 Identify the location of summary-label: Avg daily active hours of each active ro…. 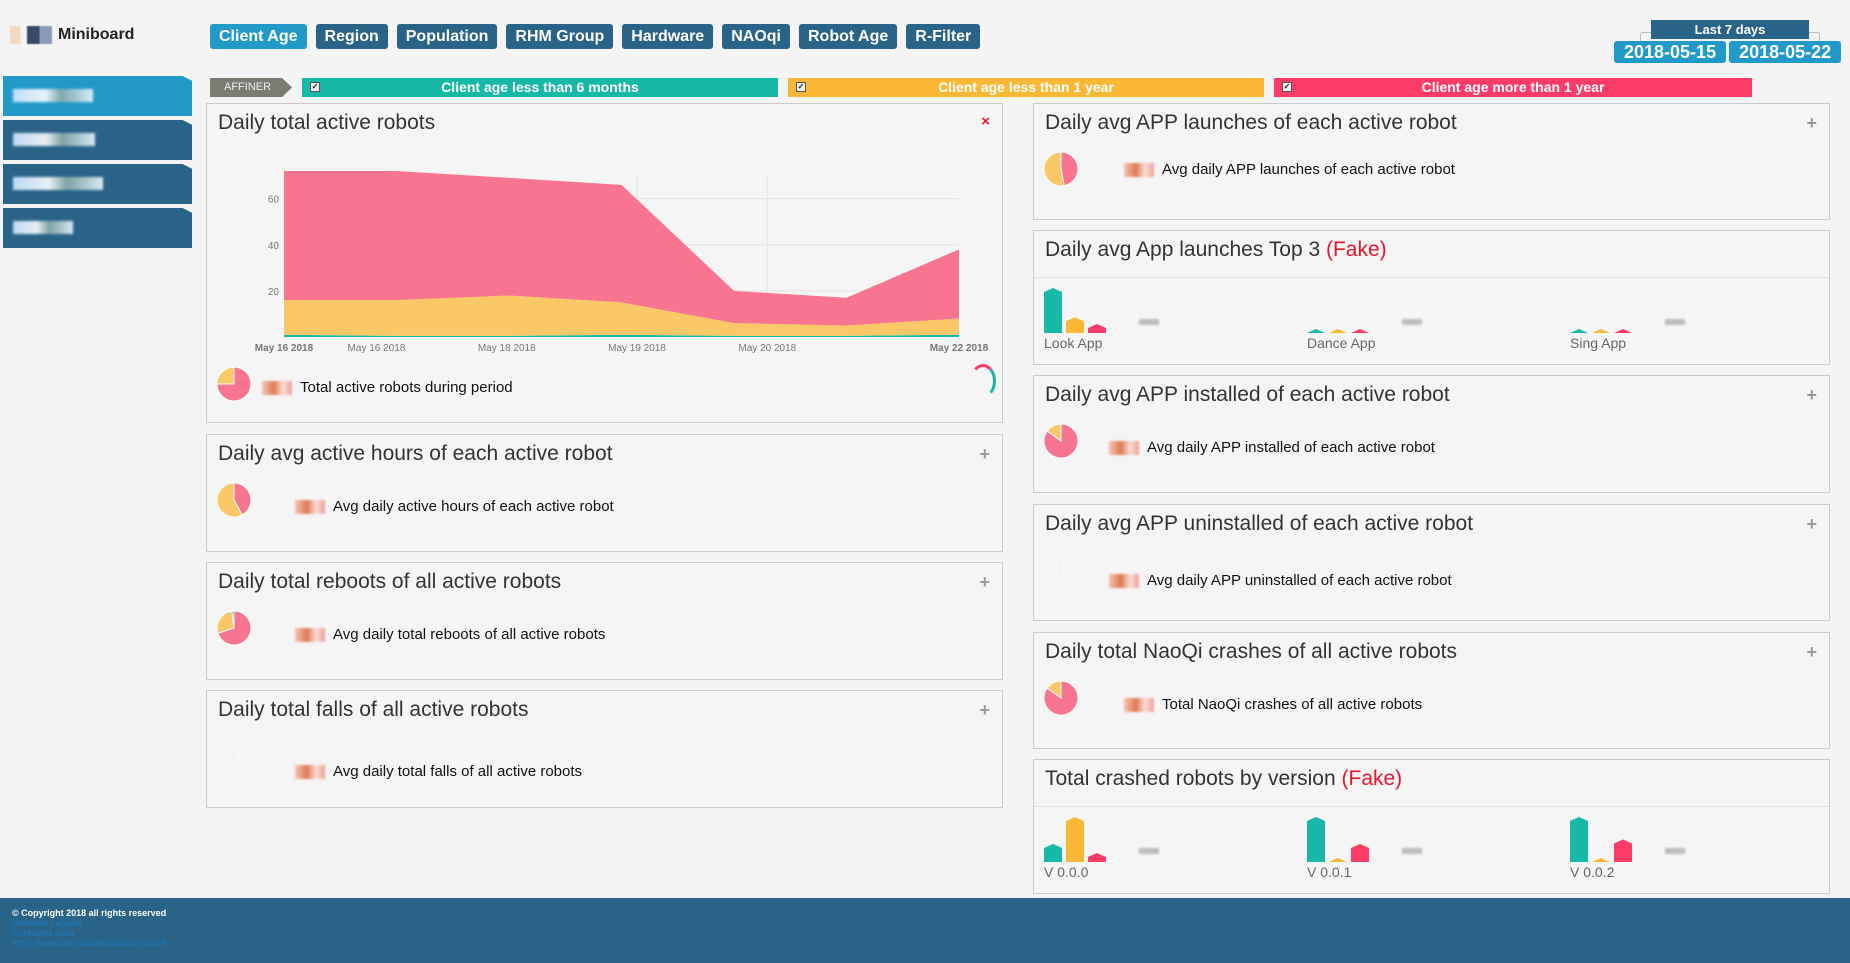
(473, 506).